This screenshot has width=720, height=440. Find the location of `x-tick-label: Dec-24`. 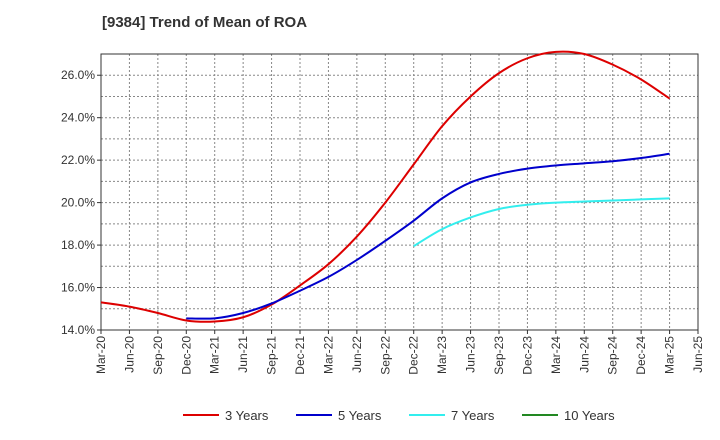

x-tick-label: Dec-24 is located at coordinates (641, 355).